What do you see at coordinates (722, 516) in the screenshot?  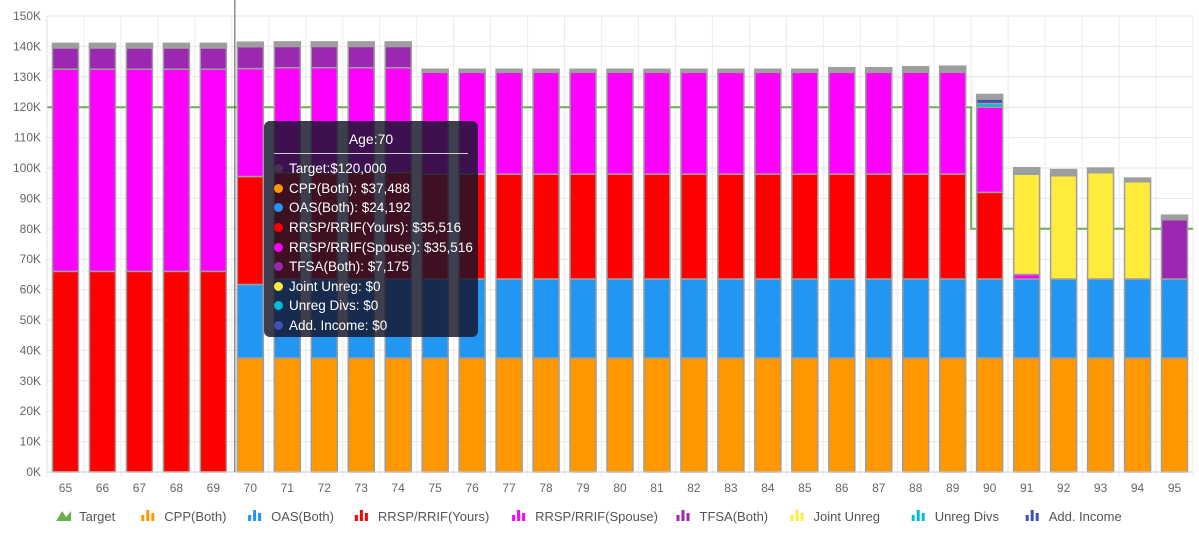 I see `legend-item-tfsa-both-: TFSA(Both)` at bounding box center [722, 516].